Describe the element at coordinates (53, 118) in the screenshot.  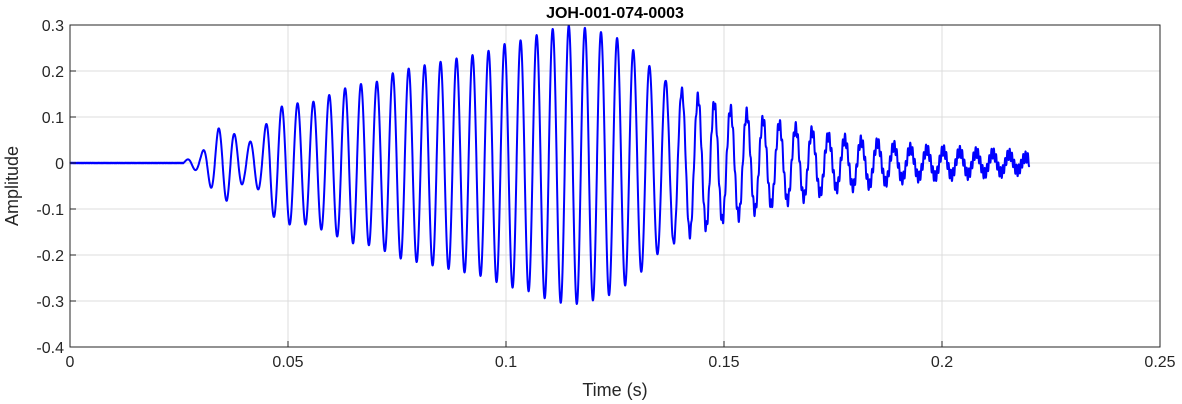
I see `y-tick-label: 0.1` at that location.